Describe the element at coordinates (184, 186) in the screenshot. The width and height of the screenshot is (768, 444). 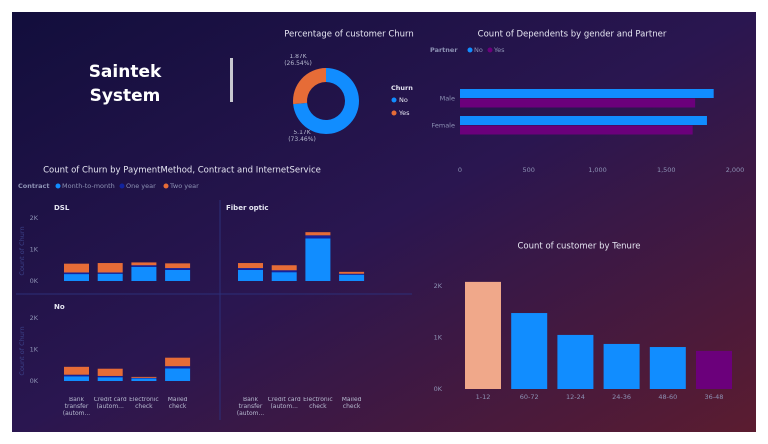
I see `legend-label: Two year` at that location.